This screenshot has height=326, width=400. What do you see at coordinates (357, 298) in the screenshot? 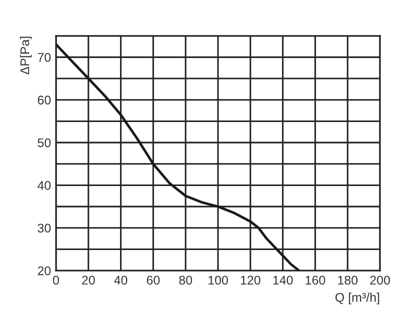
I see `x-axis-title: Q [m³/h]` at bounding box center [357, 298].